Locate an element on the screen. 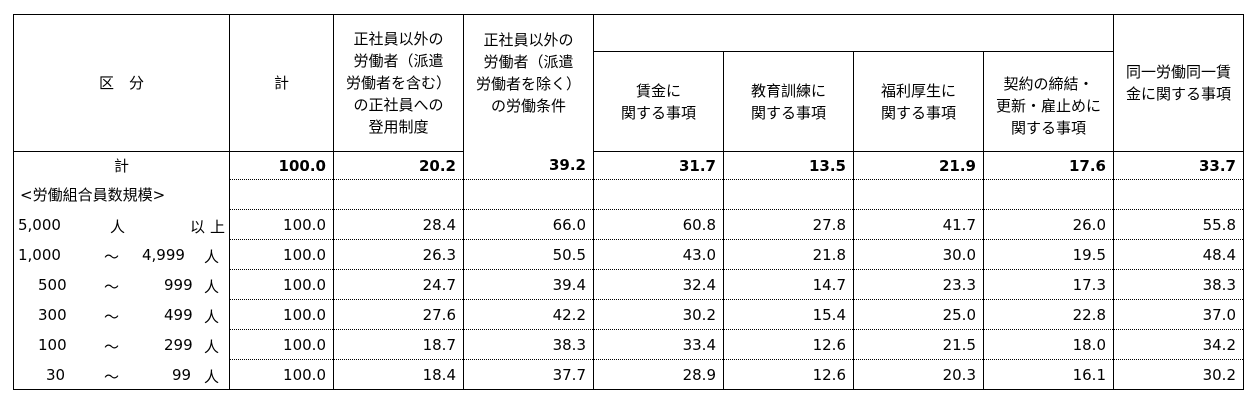  size-unit: 上 is located at coordinates (218, 226).